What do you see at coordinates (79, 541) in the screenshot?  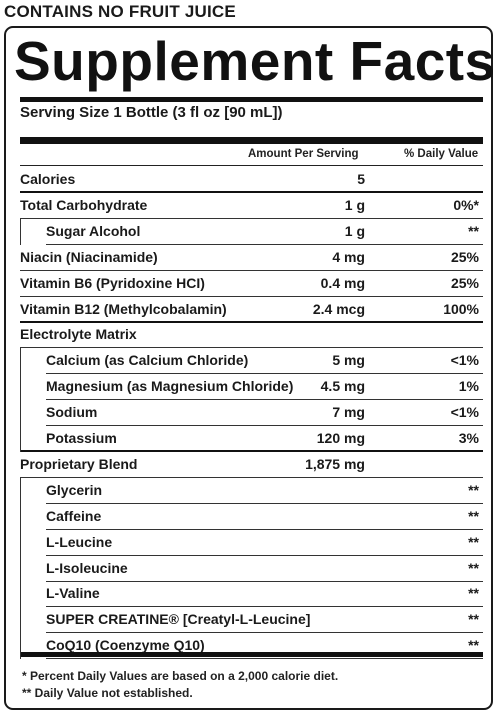 I see `nutrient-name: L-Leucine` at bounding box center [79, 541].